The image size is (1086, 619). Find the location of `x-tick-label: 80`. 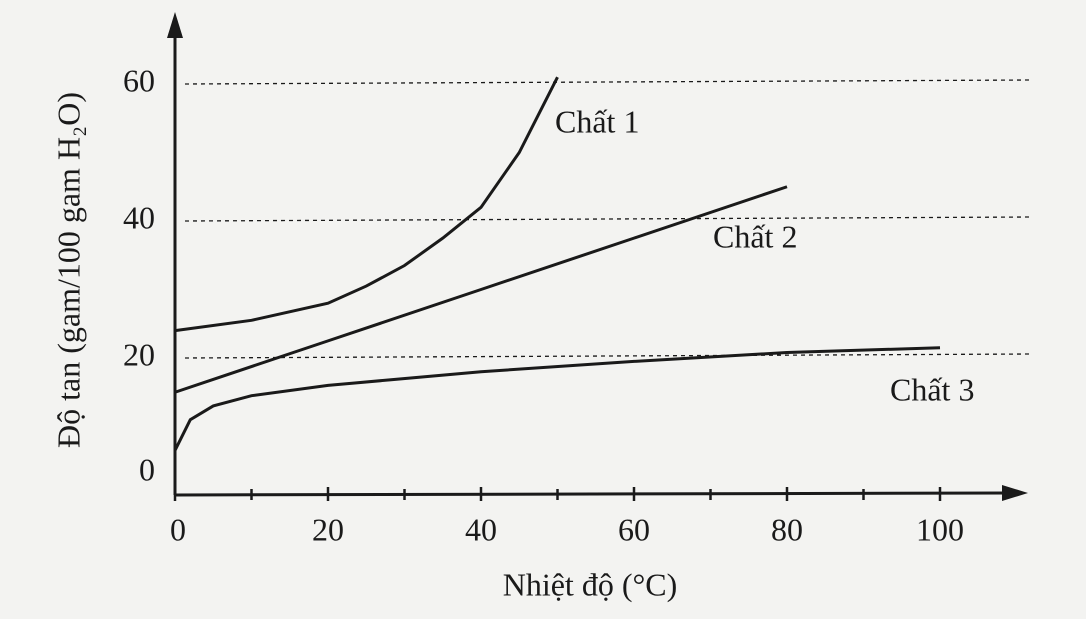

x-tick-label: 80 is located at coordinates (787, 529).